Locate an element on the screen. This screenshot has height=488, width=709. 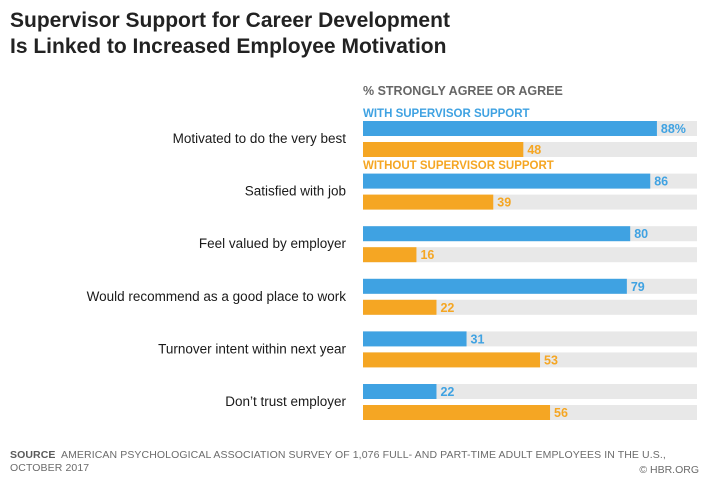
category-label: Would recommend as a good place to work is located at coordinates (217, 296).